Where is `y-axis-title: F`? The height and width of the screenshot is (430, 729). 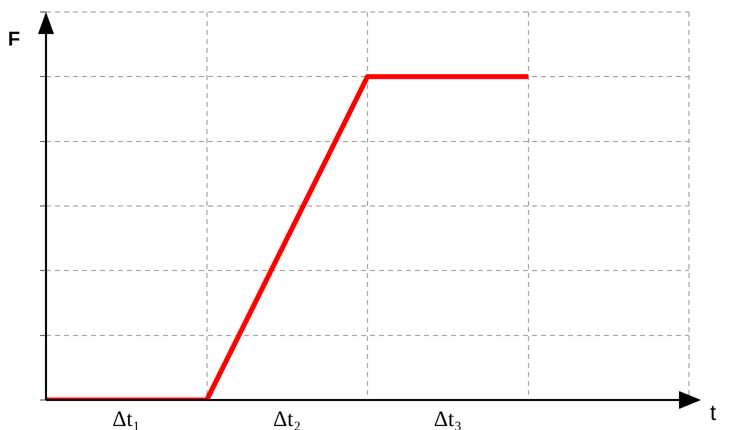
y-axis-title: F is located at coordinates (14, 39).